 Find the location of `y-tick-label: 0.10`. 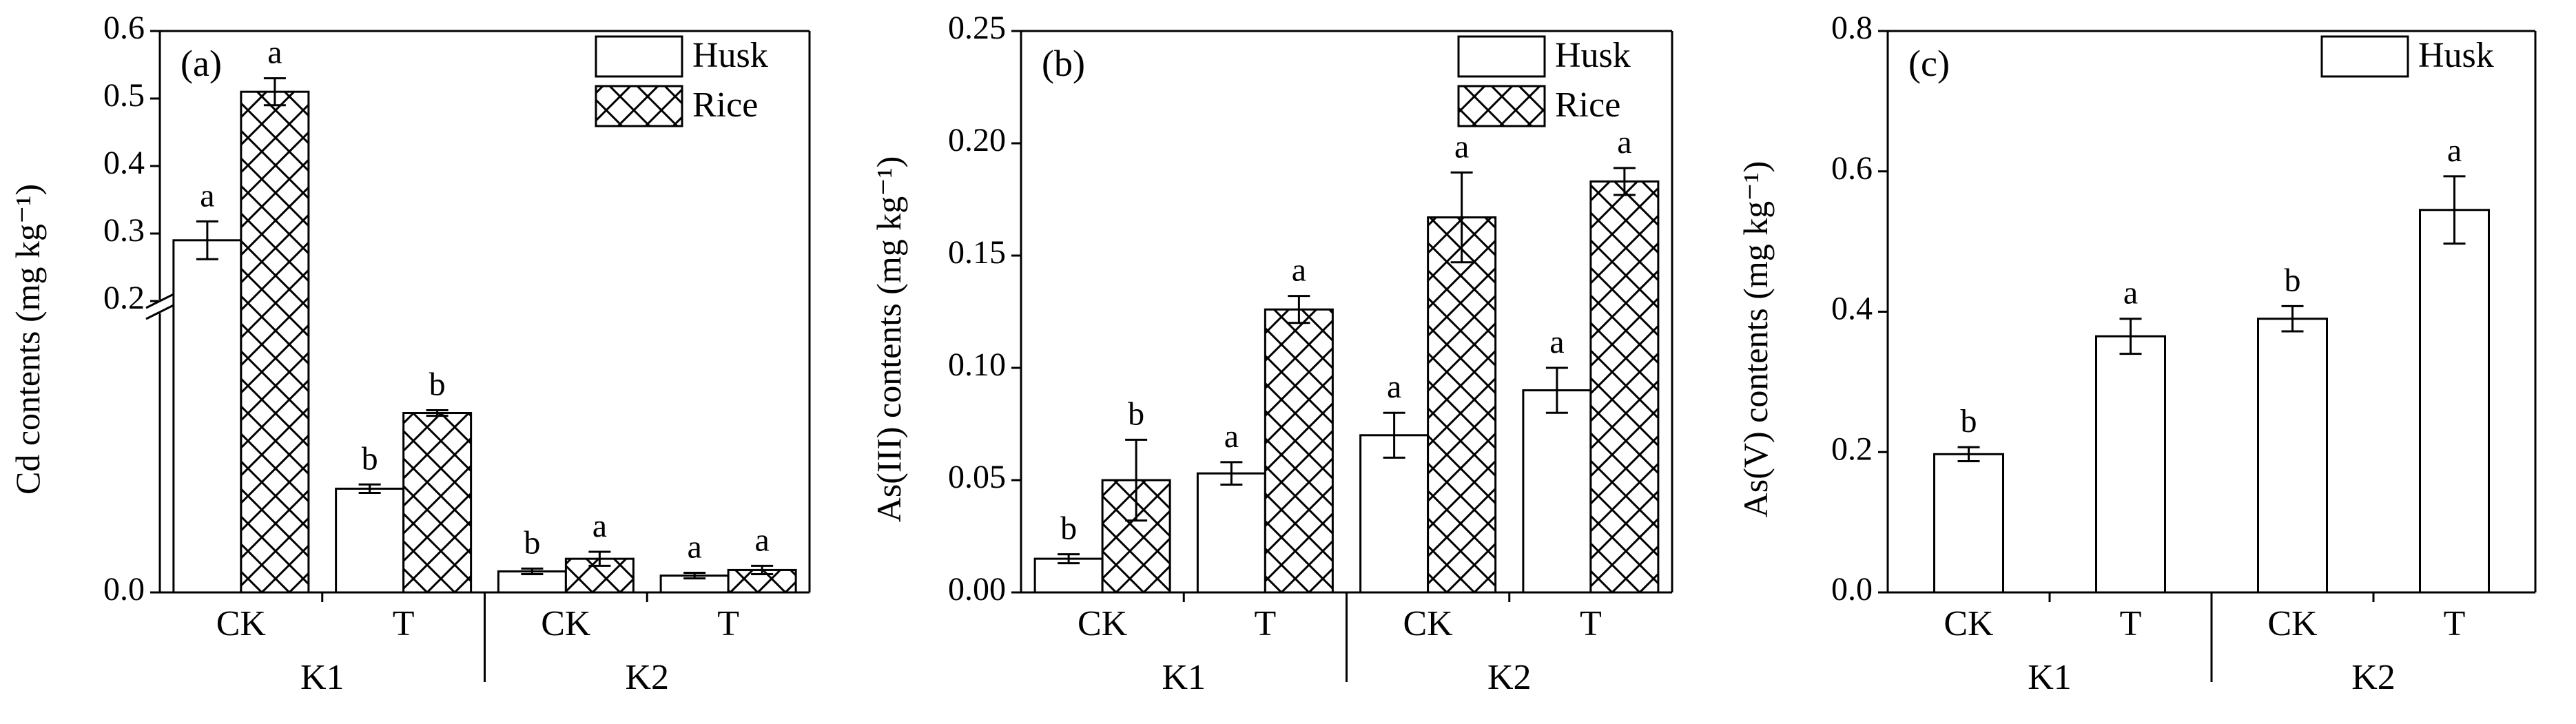

y-tick-label: 0.10 is located at coordinates (977, 365).